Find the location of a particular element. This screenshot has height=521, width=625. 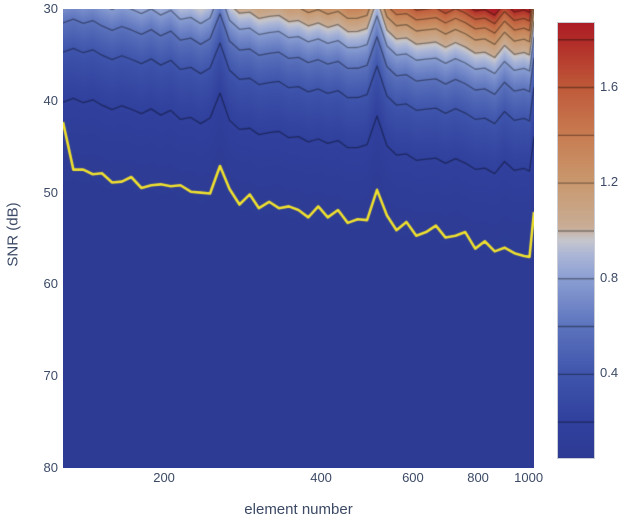

colorbar-tick-label: 1.2 is located at coordinates (609, 182).